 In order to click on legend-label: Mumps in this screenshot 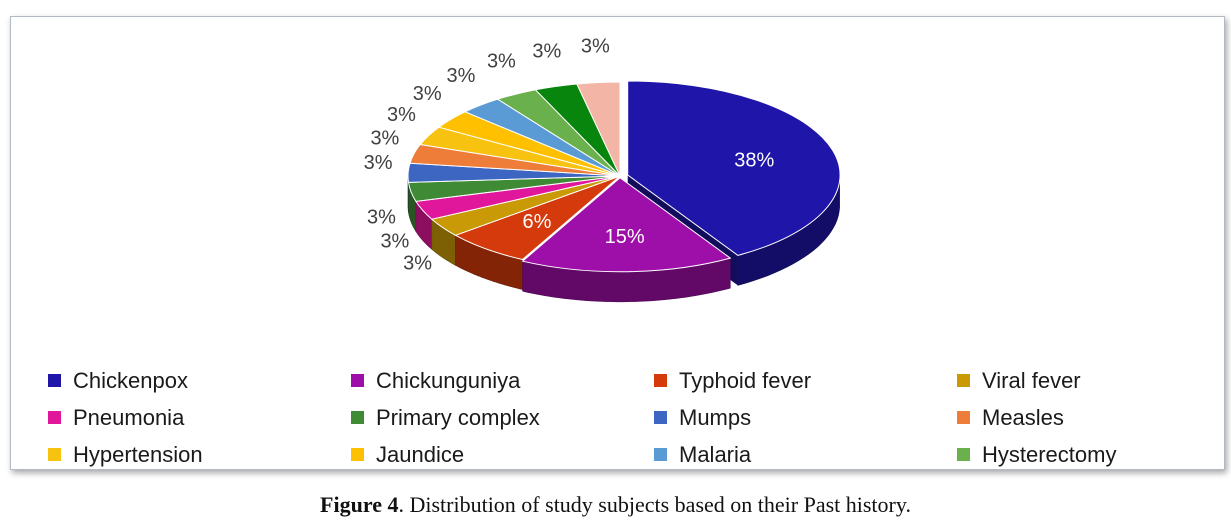, I will do `click(715, 417)`.